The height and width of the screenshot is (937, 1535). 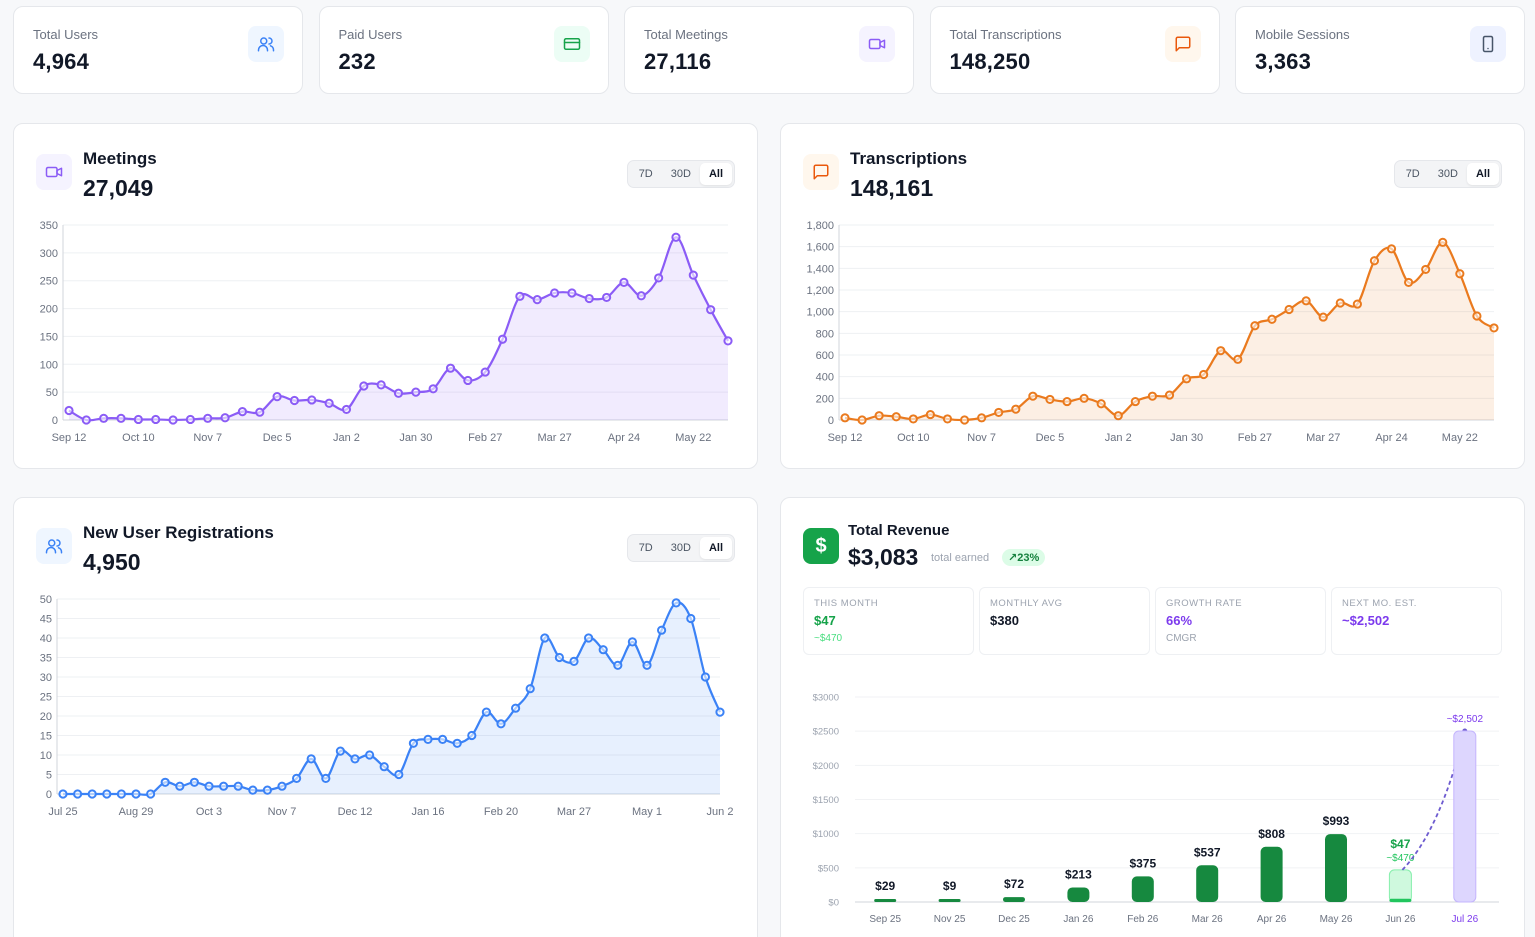 I want to click on y-tick-label: 15, so click(x=46, y=737).